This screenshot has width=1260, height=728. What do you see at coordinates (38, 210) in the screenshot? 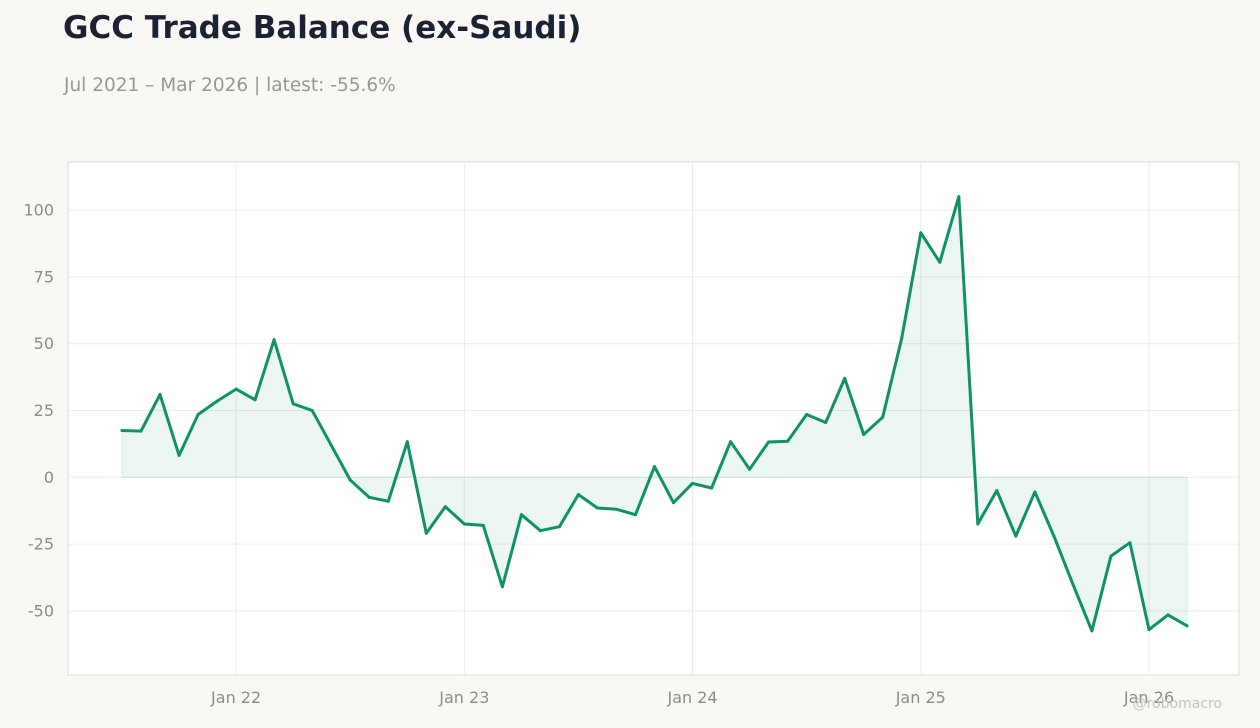
I see `y-tick-label: 100` at bounding box center [38, 210].